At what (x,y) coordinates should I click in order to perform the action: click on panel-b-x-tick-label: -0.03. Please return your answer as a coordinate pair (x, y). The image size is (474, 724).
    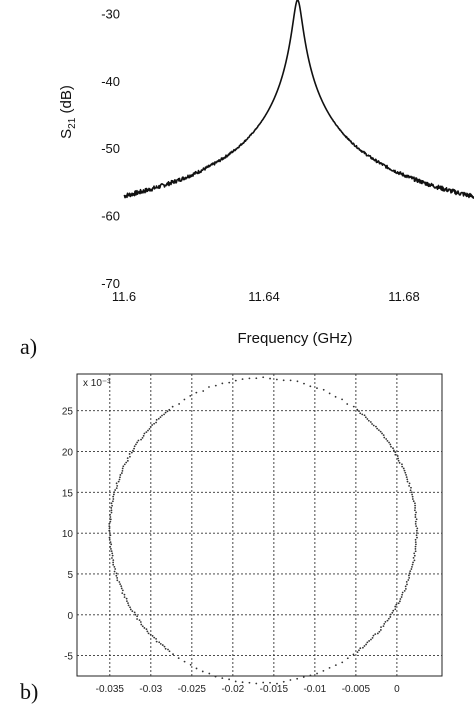
    Looking at the image, I should click on (150, 689).